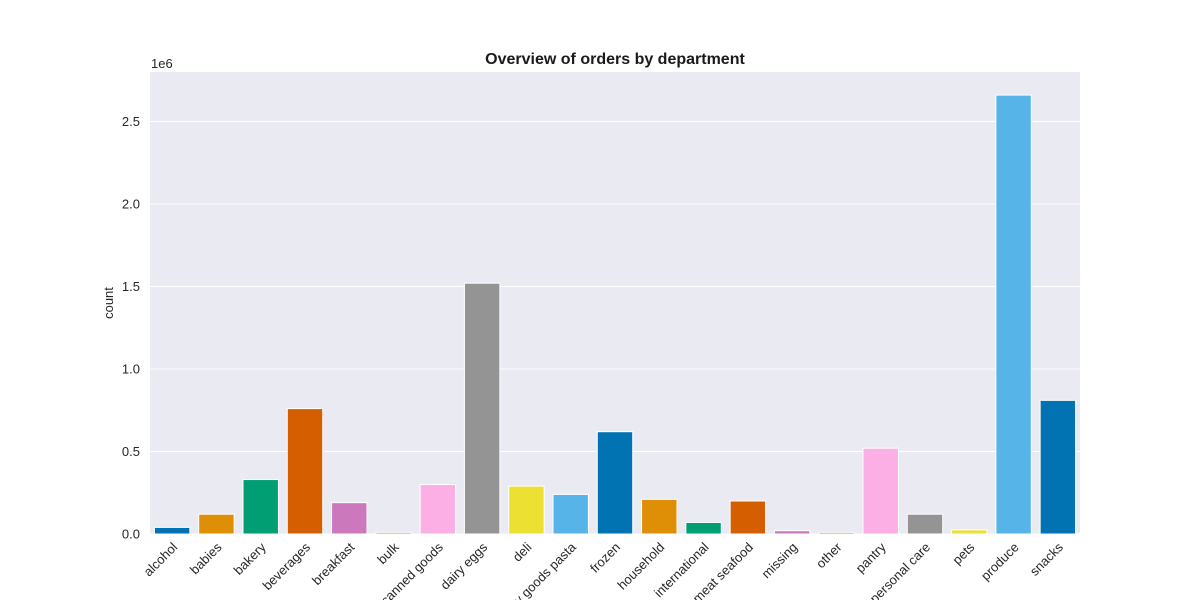 The height and width of the screenshot is (600, 1200). I want to click on x-tick-label: babies, so click(206, 558).